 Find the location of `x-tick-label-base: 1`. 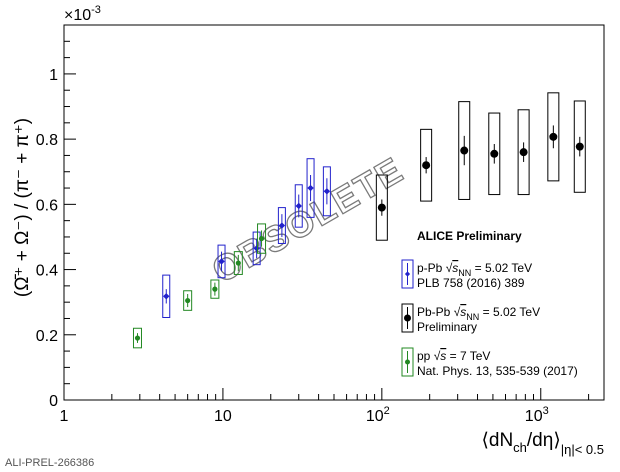

x-tick-label-base: 1 is located at coordinates (64, 416).